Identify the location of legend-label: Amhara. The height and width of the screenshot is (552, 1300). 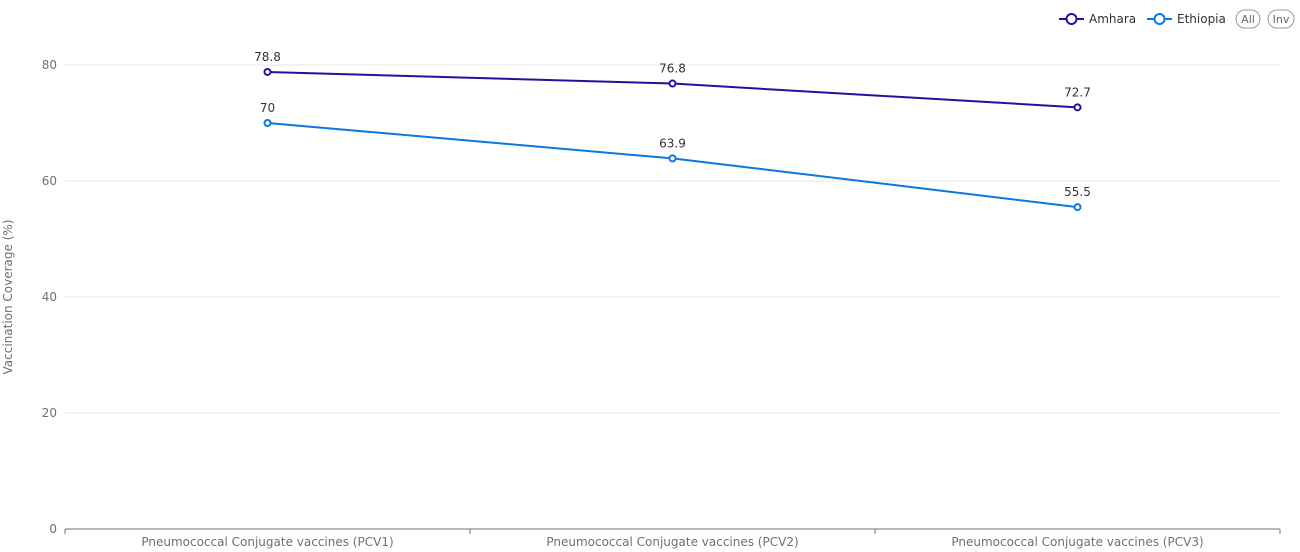
(1112, 19).